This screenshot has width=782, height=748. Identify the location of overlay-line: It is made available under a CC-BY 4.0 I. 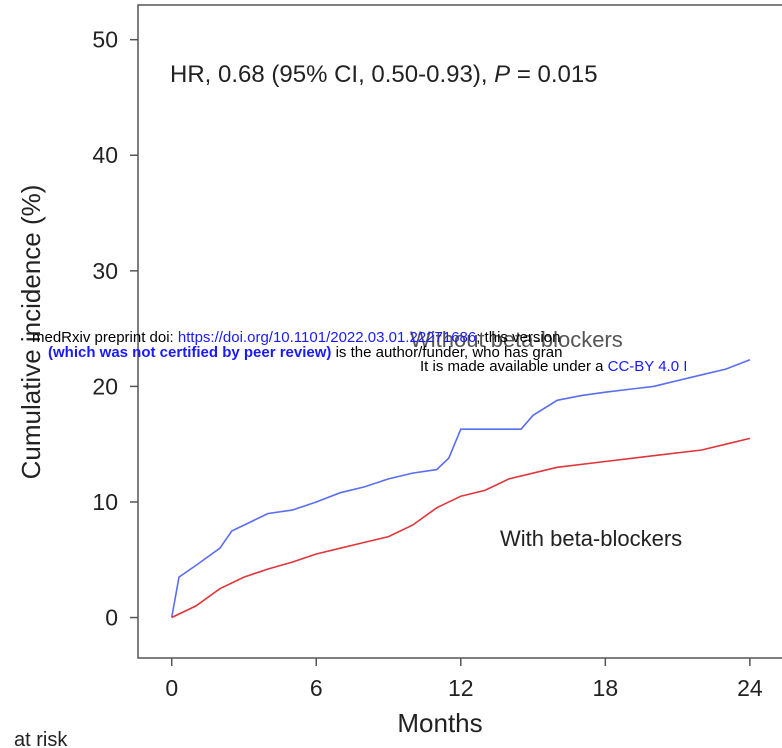
(553, 366).